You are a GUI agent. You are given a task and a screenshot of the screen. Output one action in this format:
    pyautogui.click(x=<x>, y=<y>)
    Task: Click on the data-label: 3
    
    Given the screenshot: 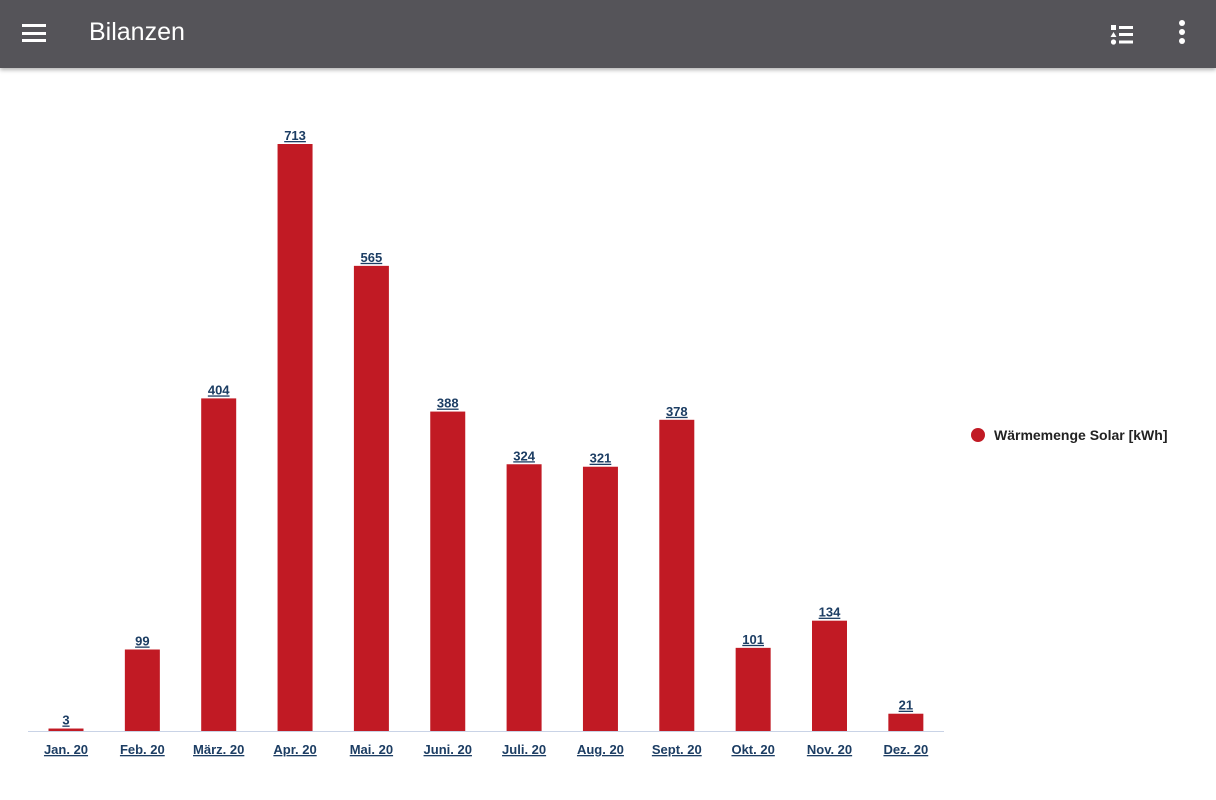 What is the action you would take?
    pyautogui.click(x=65, y=720)
    